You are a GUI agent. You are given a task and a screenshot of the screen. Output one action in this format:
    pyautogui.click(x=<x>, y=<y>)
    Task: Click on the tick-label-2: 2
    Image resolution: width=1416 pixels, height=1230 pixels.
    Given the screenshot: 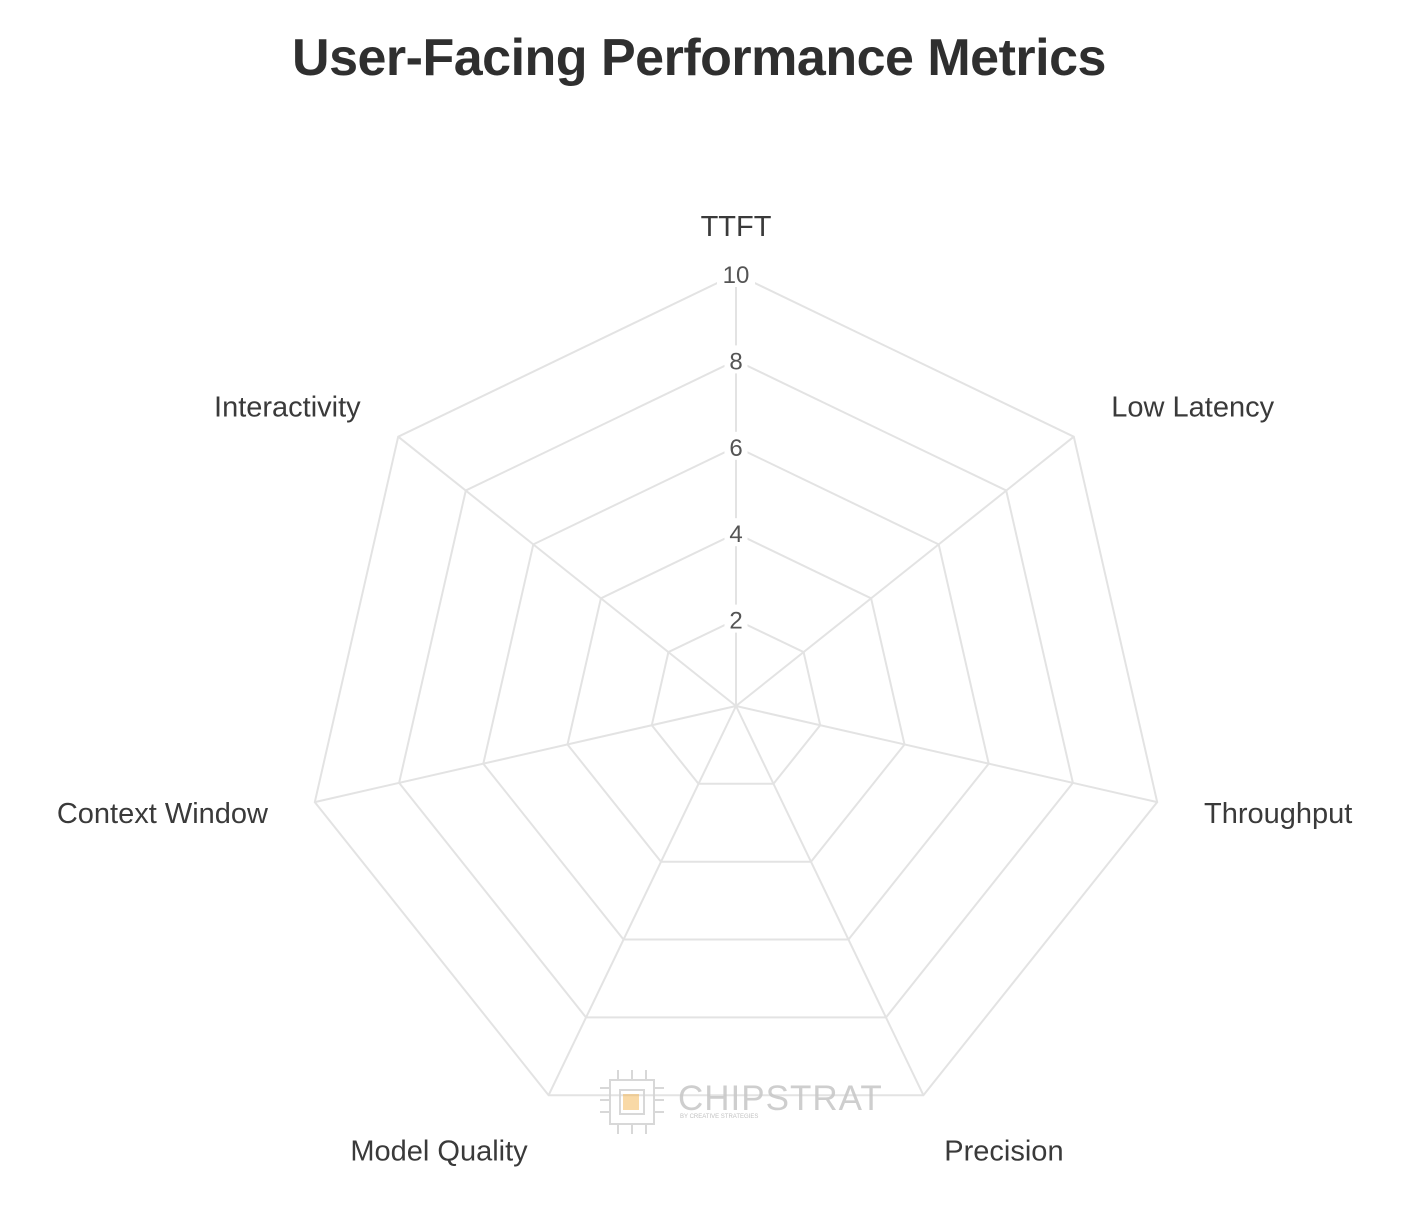 What is the action you would take?
    pyautogui.click(x=735, y=621)
    